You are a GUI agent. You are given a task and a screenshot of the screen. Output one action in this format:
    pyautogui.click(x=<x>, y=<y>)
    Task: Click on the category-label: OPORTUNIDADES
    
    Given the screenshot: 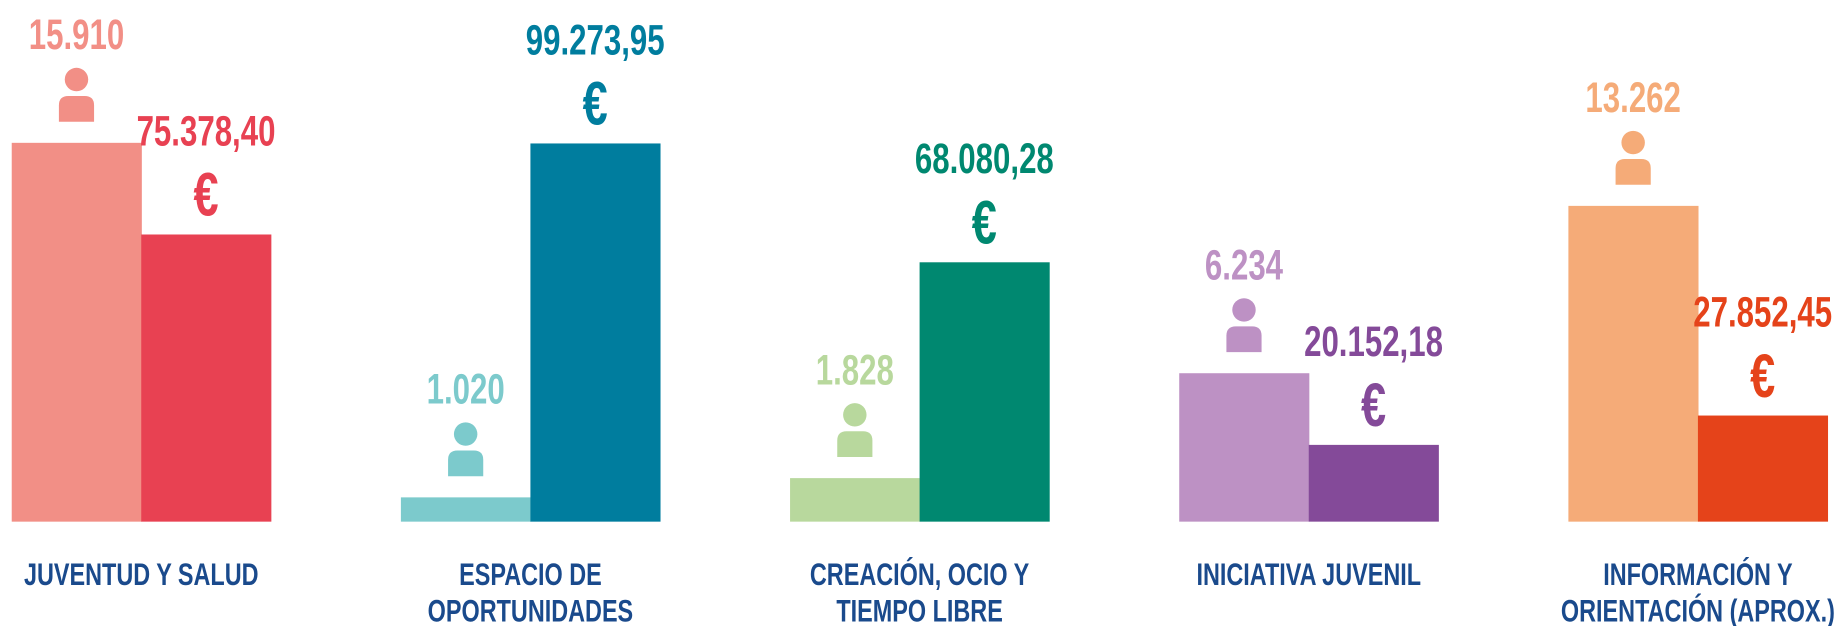 What is the action you would take?
    pyautogui.click(x=531, y=609)
    